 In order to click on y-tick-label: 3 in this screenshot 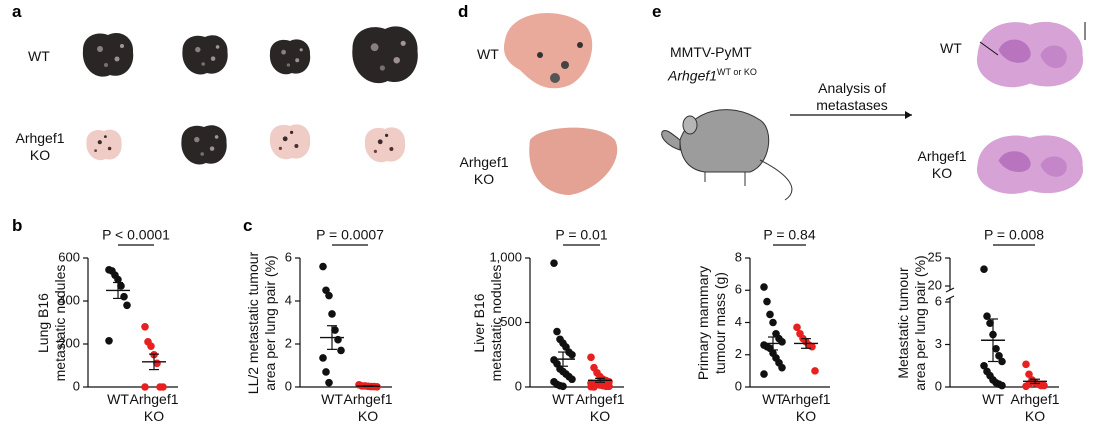, I will do `click(938, 343)`.